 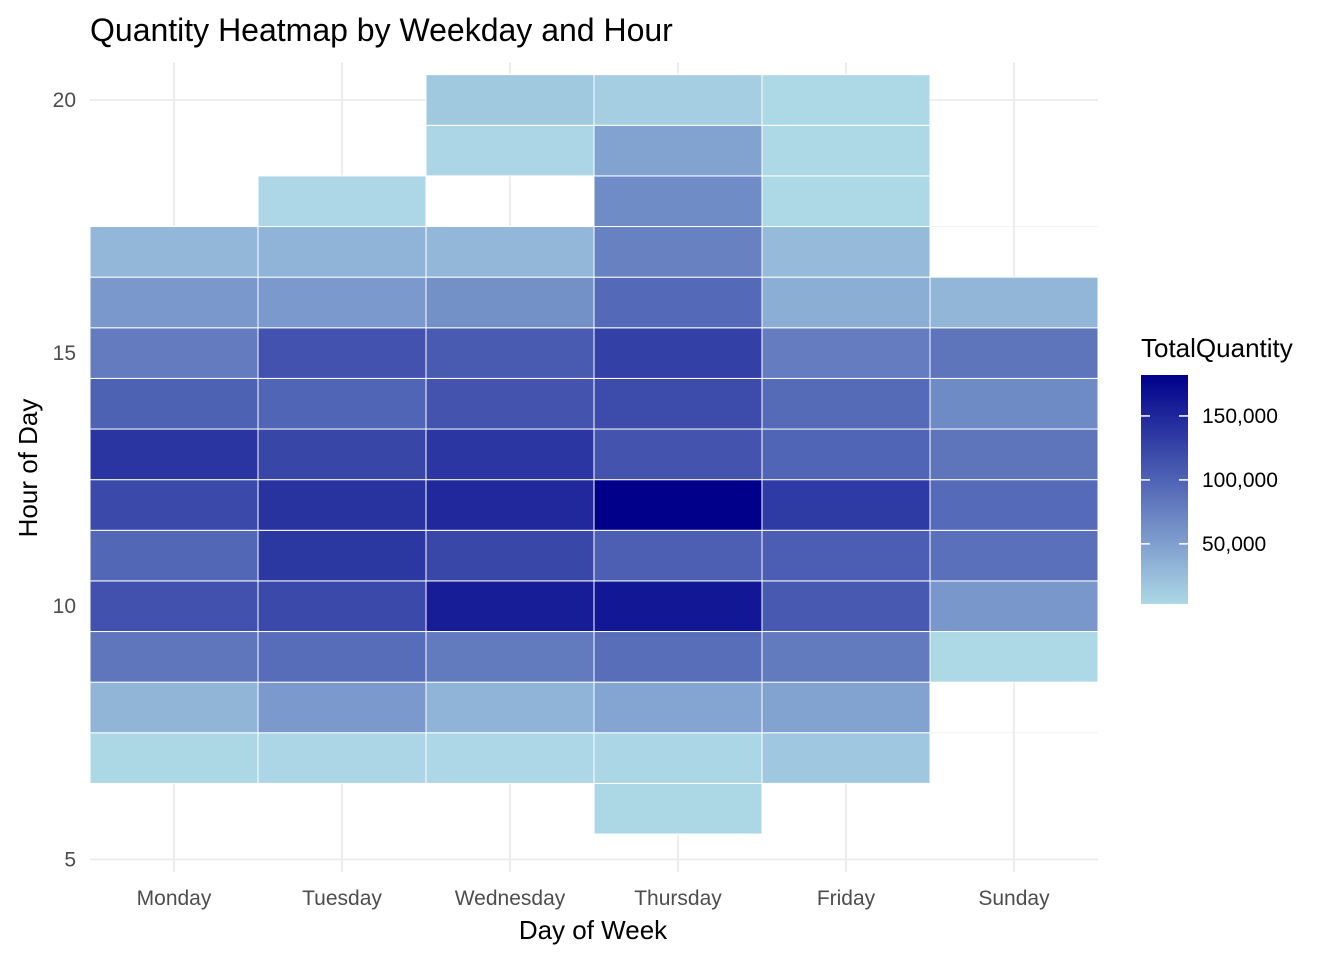 What do you see at coordinates (678, 898) in the screenshot?
I see `x-tick-label: Thursday` at bounding box center [678, 898].